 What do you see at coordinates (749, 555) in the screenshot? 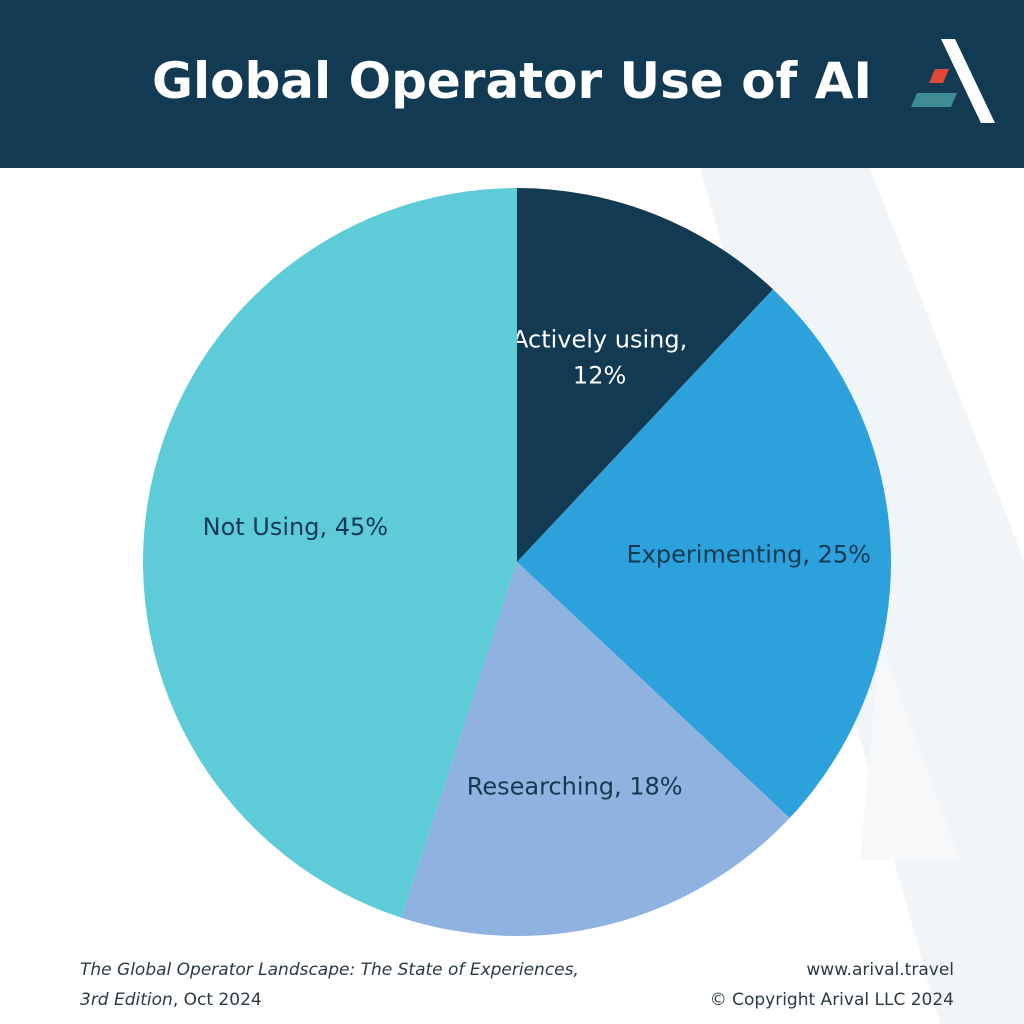
I see `pie-label-experimenting: Experimenting, 25%` at bounding box center [749, 555].